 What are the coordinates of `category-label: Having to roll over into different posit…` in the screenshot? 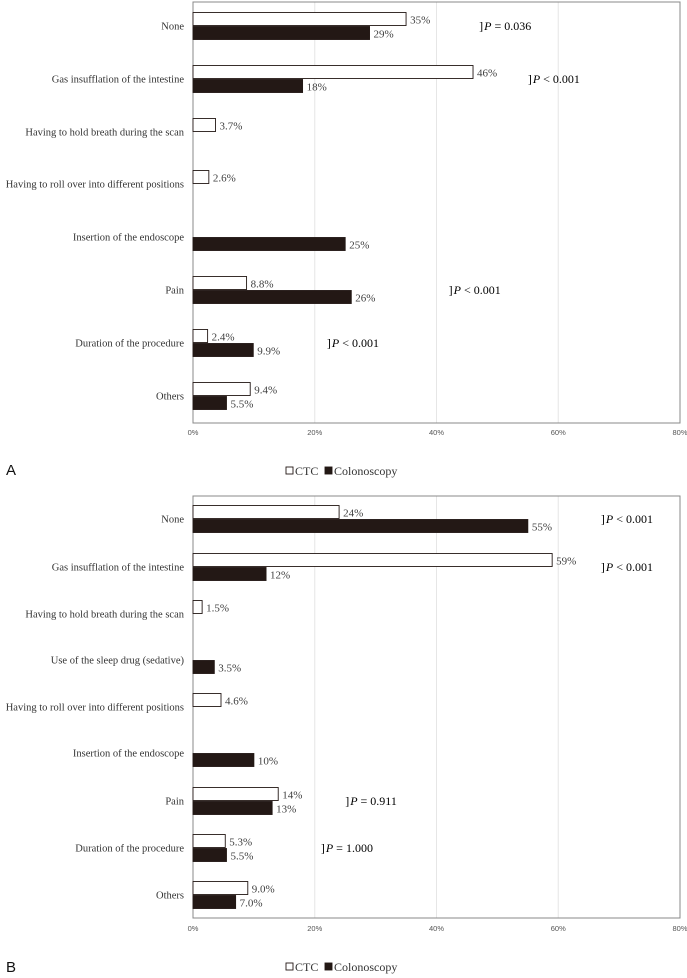 It's located at (95, 185).